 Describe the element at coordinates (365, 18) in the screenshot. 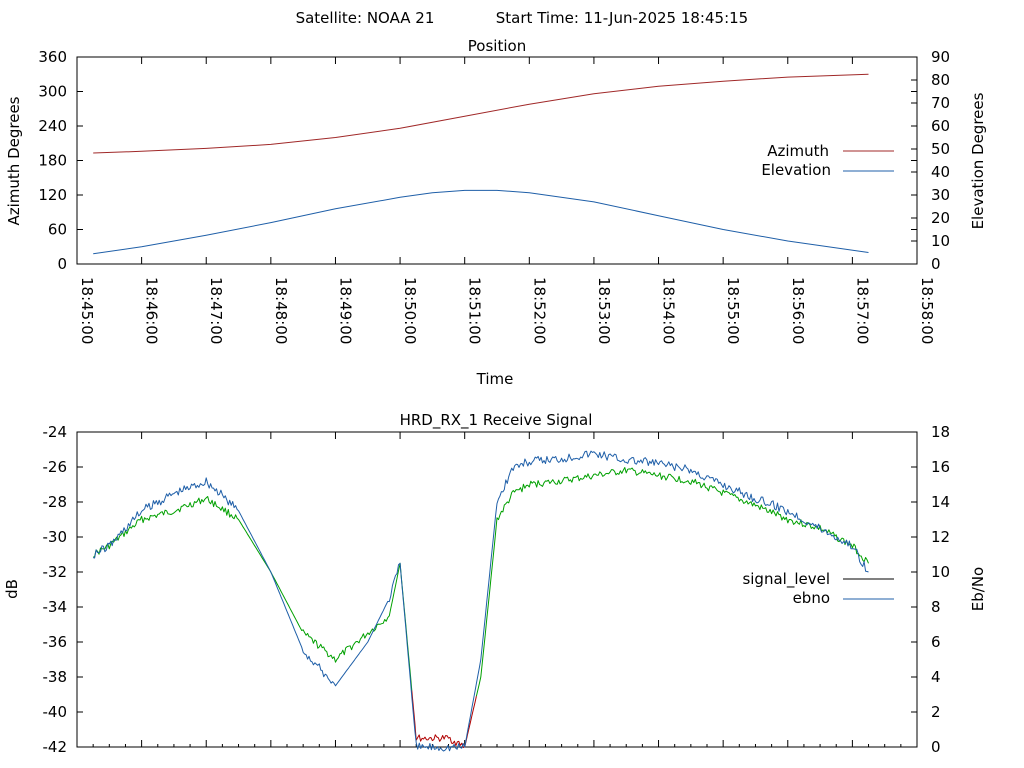

I see `satellite-label: Satellite: NOAA 21` at that location.